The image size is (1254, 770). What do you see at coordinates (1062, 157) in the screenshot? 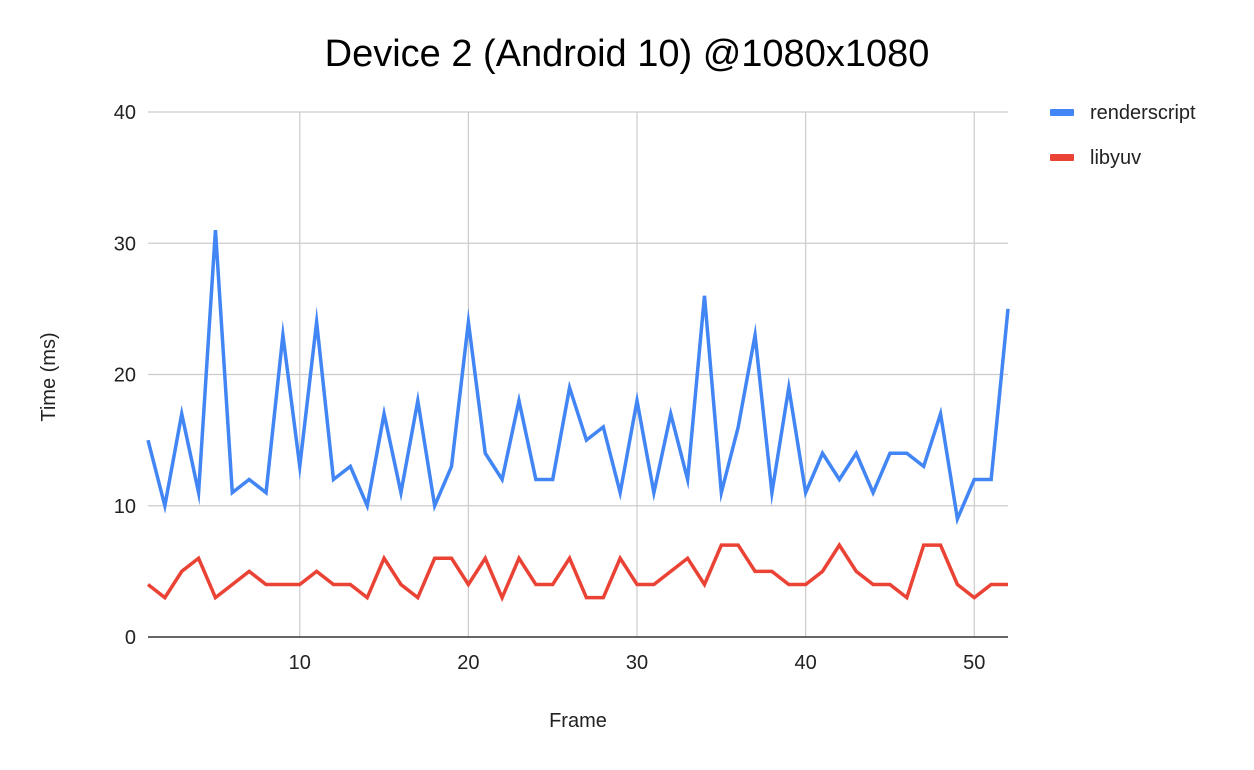
I see `legend-swatch-libyuv` at bounding box center [1062, 157].